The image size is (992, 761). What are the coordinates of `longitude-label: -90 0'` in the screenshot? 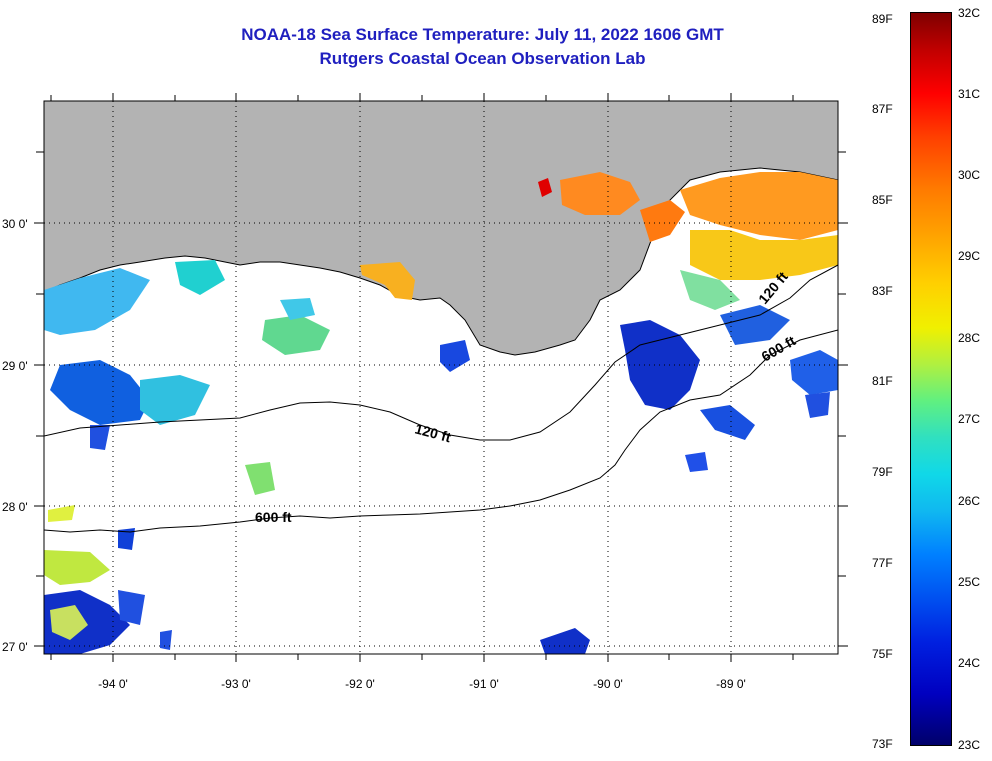 It's located at (608, 684).